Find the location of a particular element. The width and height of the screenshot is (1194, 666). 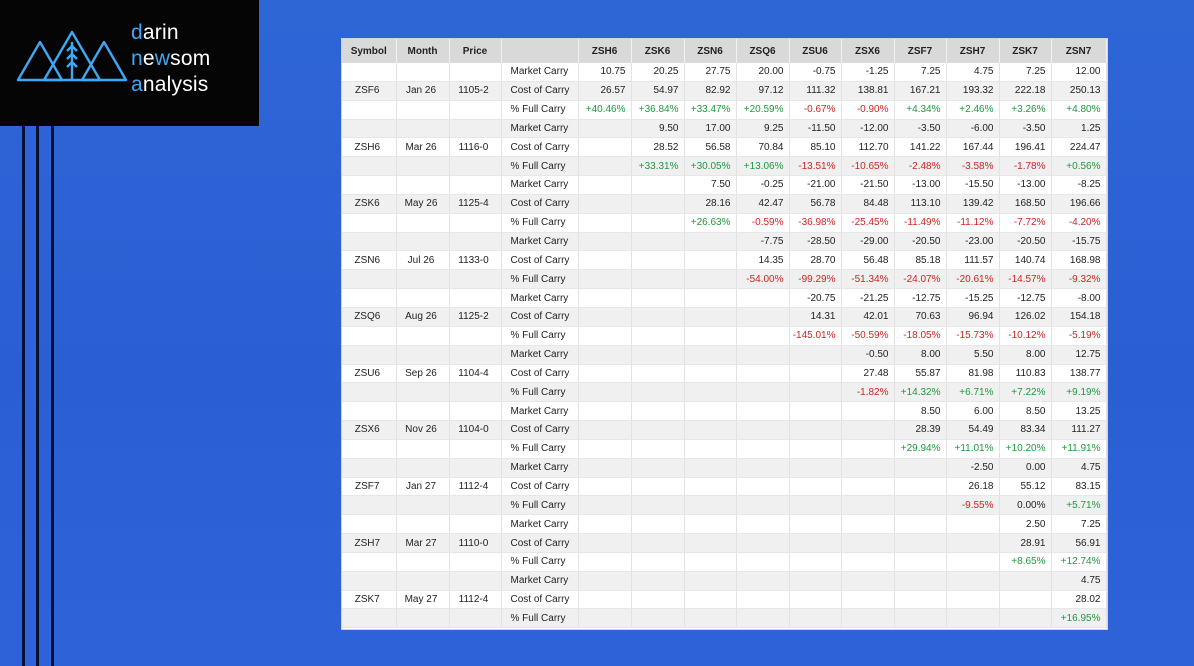

value-cell: 12.75 is located at coordinates (1079, 355).